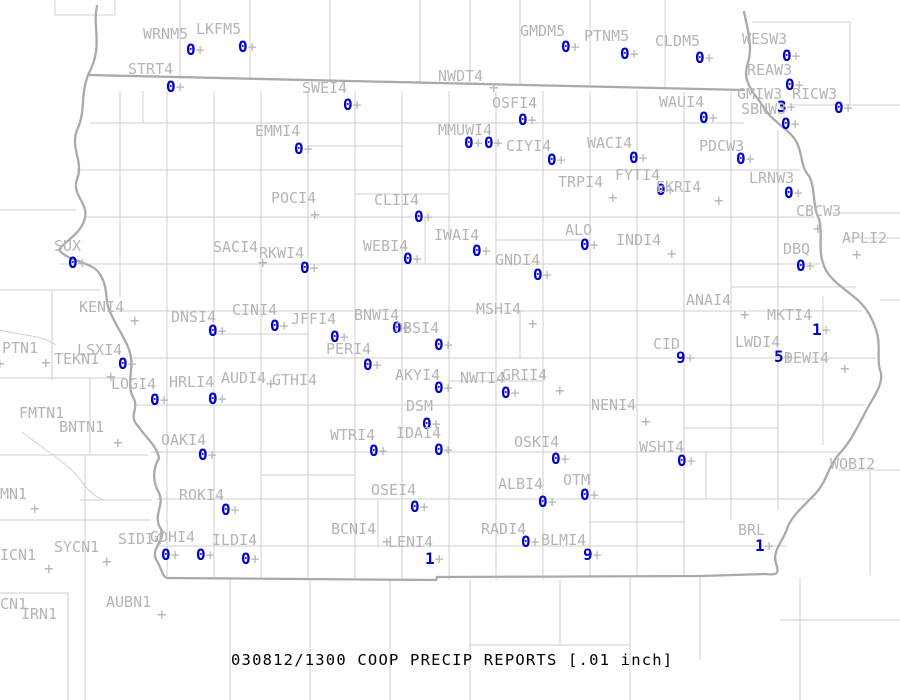 The height and width of the screenshot is (700, 900). I want to click on station-label-lsxi4: LSXI4, so click(100, 350).